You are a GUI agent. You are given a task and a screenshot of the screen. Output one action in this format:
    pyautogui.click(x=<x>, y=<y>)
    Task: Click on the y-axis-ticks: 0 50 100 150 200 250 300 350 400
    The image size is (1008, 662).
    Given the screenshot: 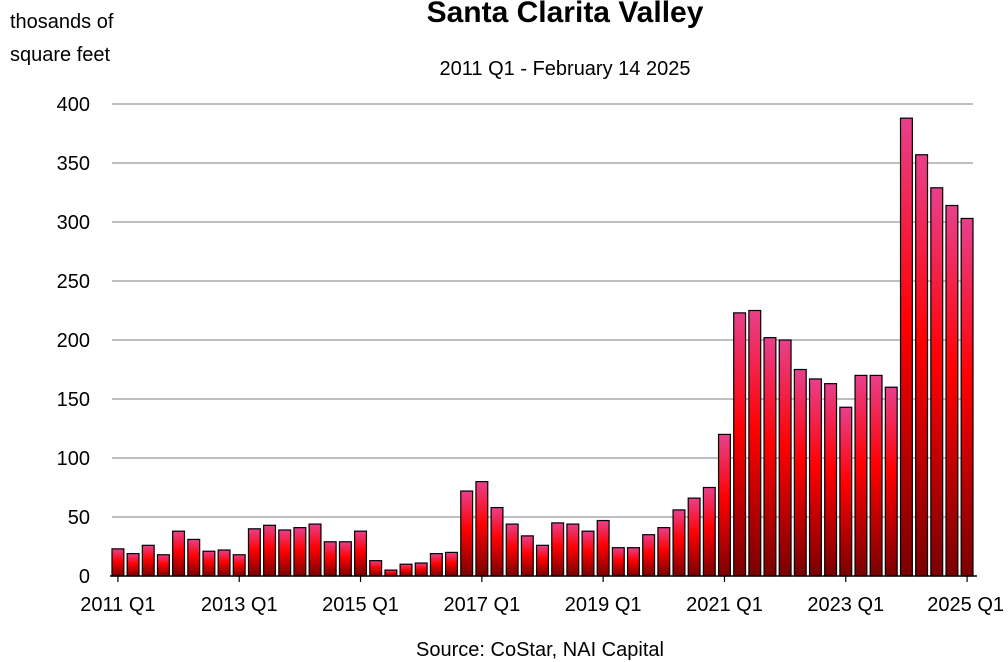 What is the action you would take?
    pyautogui.click(x=73, y=341)
    